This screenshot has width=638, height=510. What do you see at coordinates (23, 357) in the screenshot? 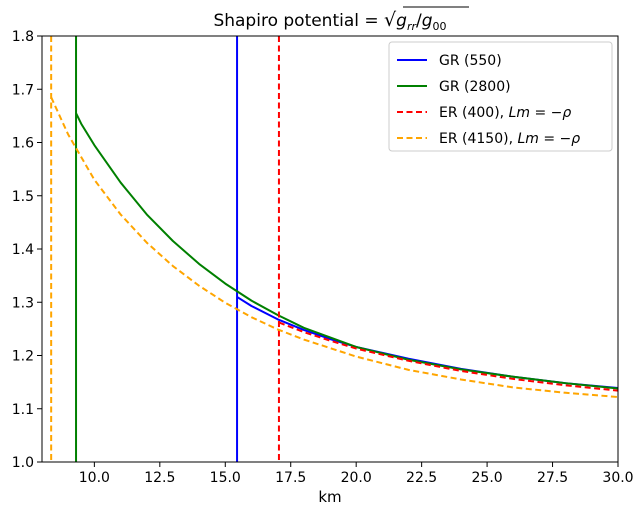
I see `y-tick-label: 1.2` at bounding box center [23, 357].